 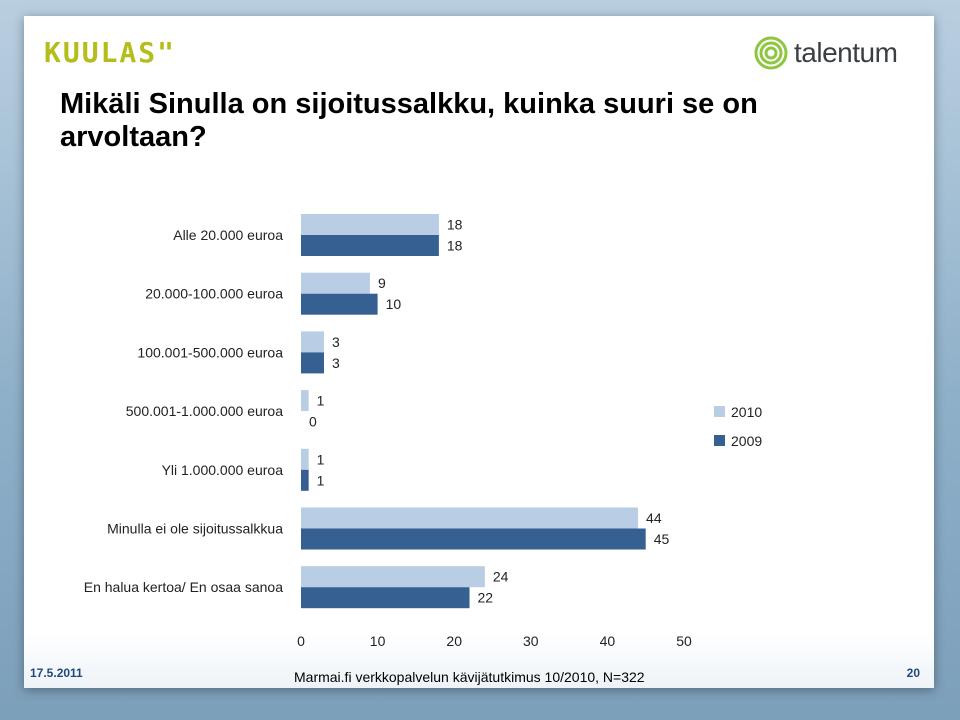 What do you see at coordinates (454, 641) in the screenshot?
I see `x-tick-label: 20` at bounding box center [454, 641].